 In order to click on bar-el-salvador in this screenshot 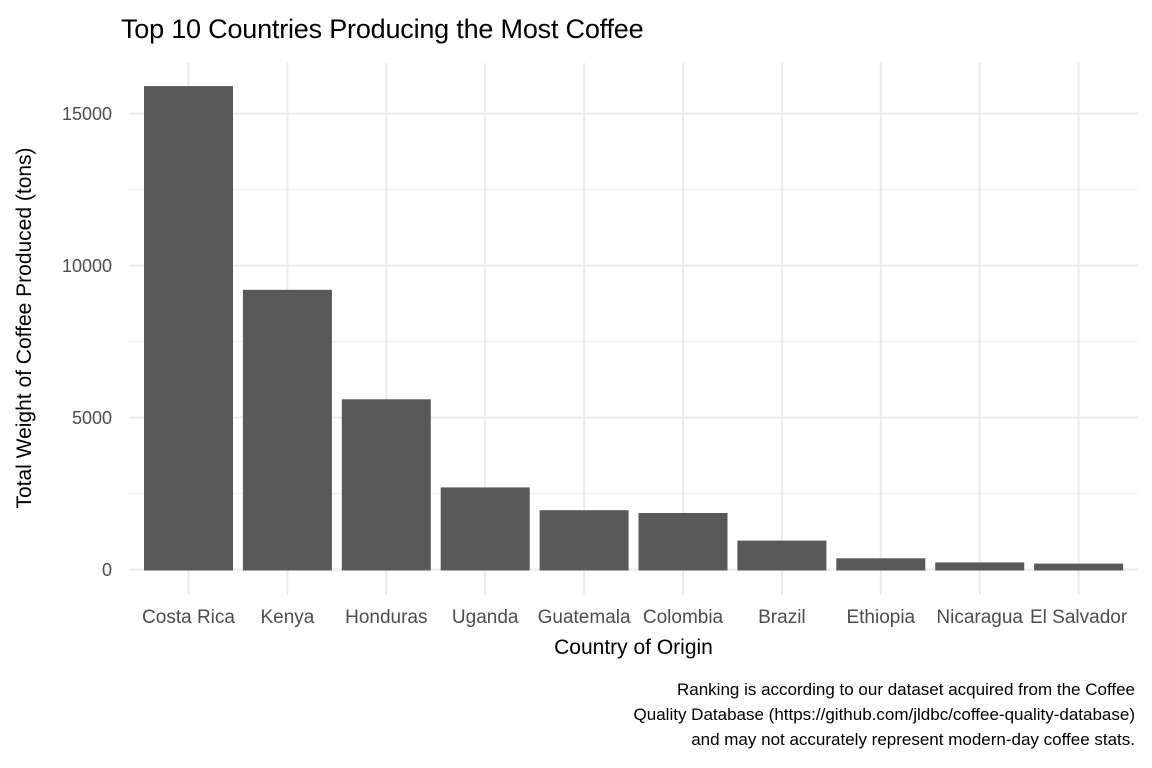, I will do `click(1079, 567)`.